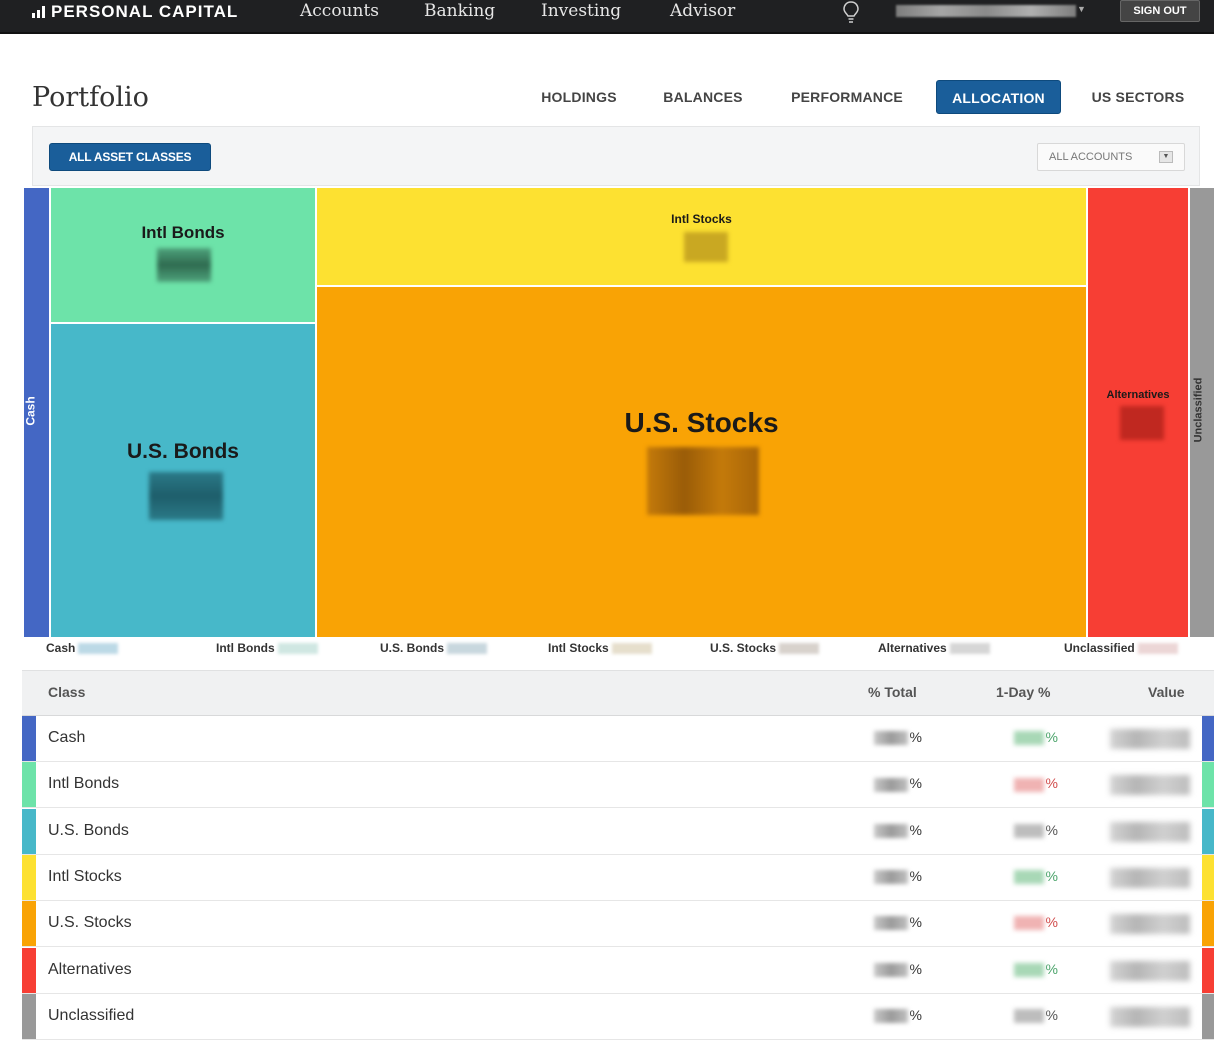 The height and width of the screenshot is (1042, 1214). Describe the element at coordinates (88, 830) in the screenshot. I see `class-name: U.S. Bonds` at that location.